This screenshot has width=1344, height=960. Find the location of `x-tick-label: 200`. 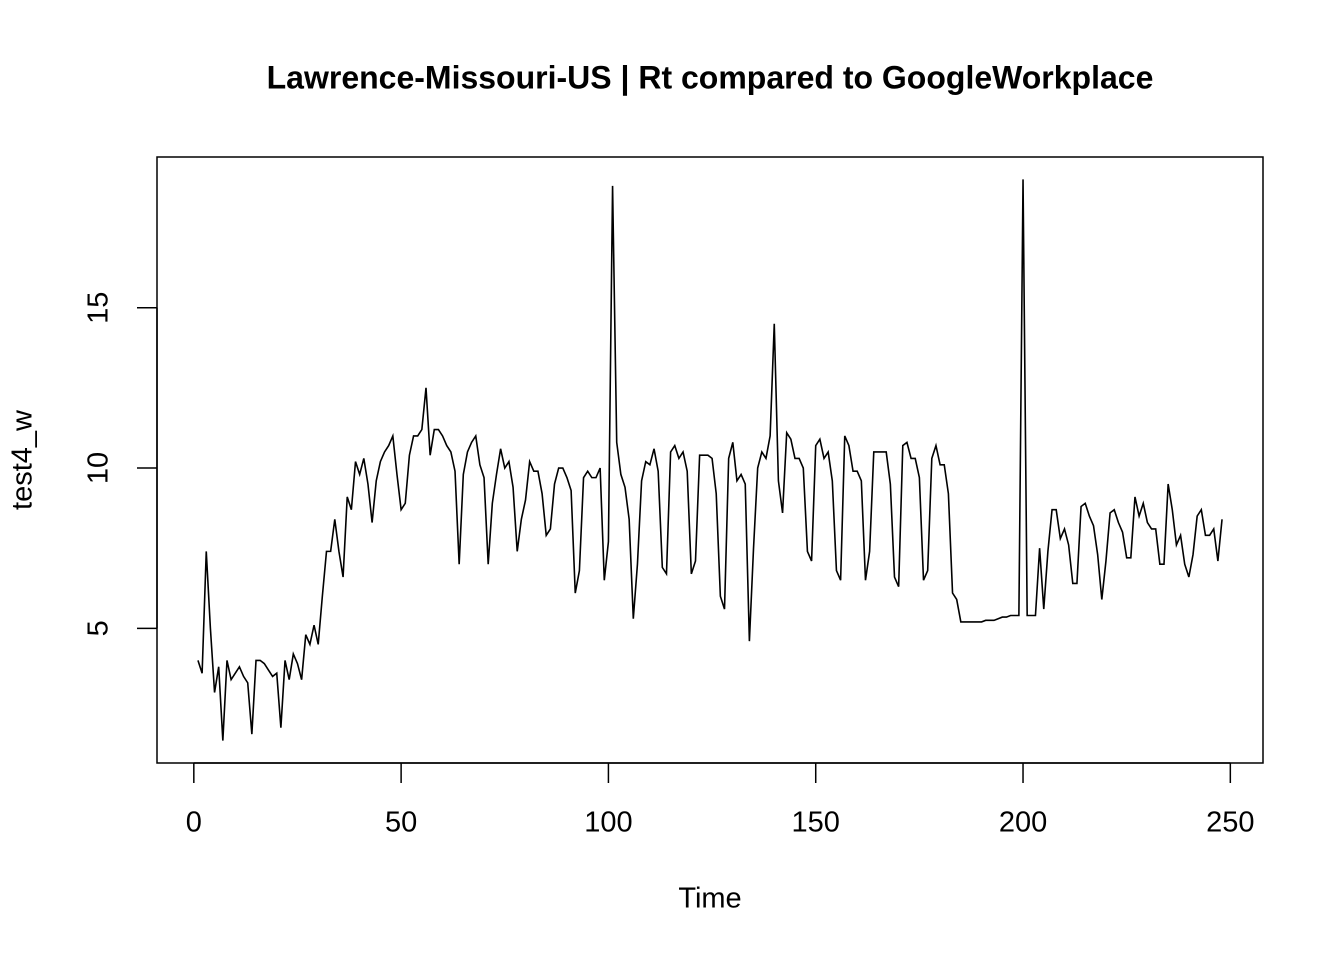

x-tick-label: 200 is located at coordinates (1023, 823).